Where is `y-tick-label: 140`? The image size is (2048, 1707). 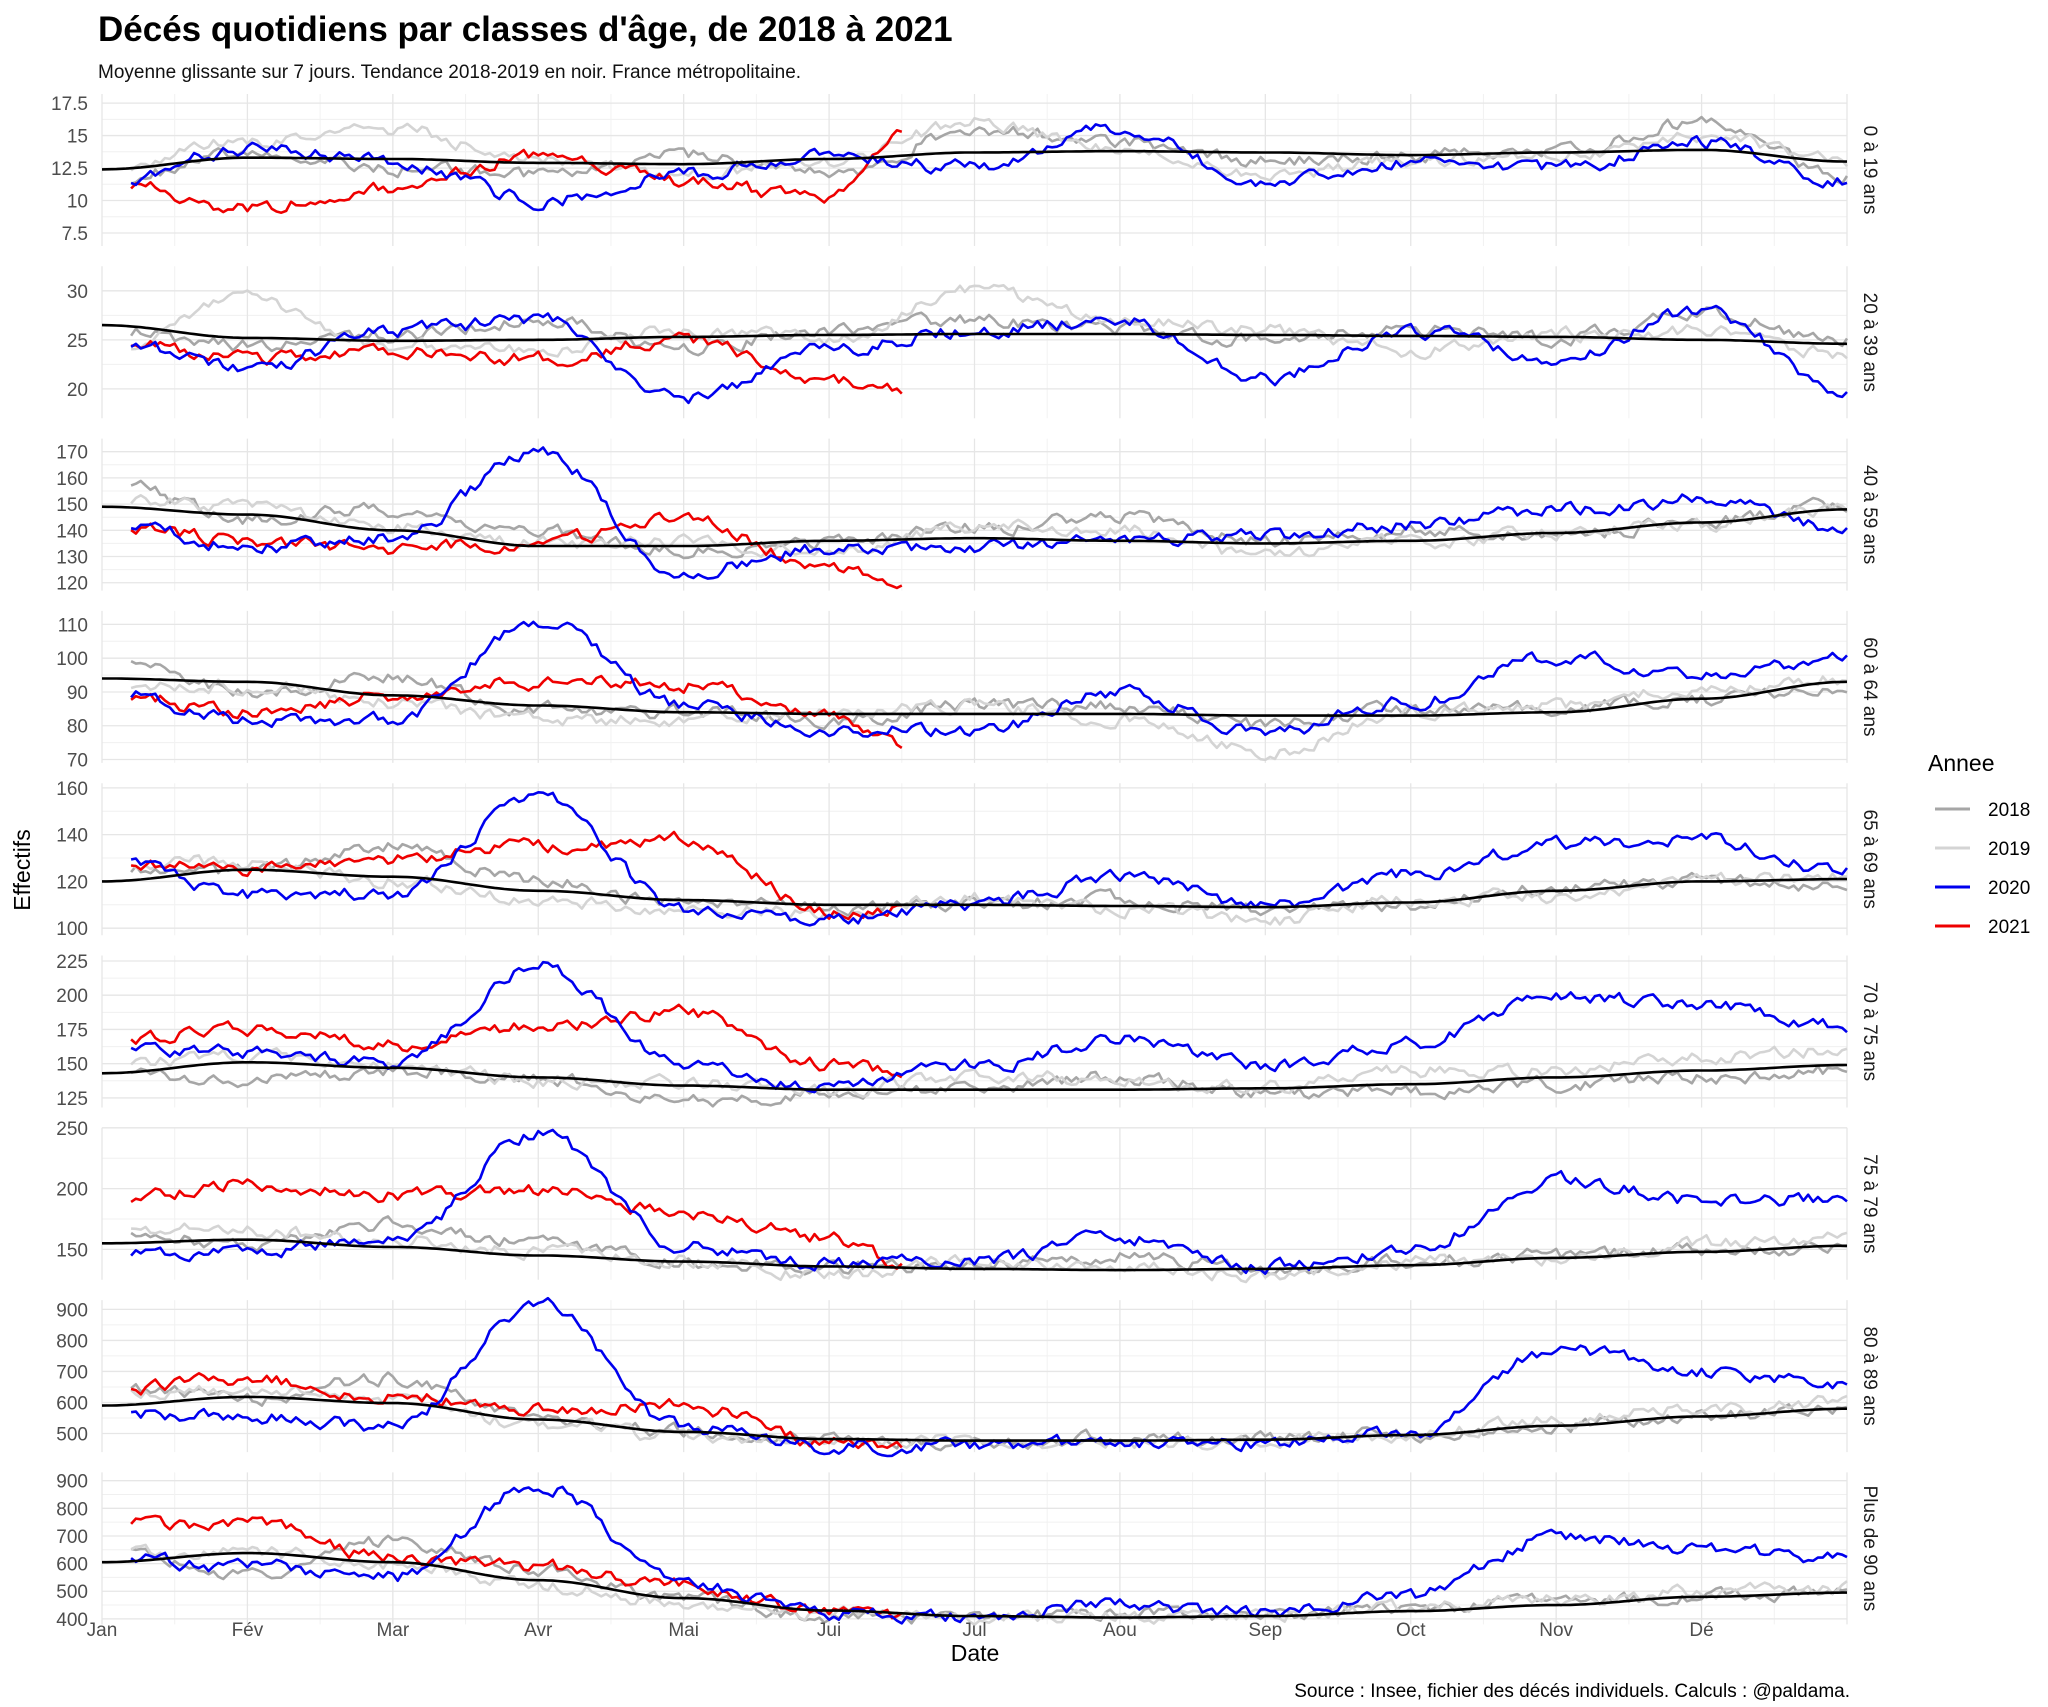
y-tick-label: 140 is located at coordinates (72, 531).